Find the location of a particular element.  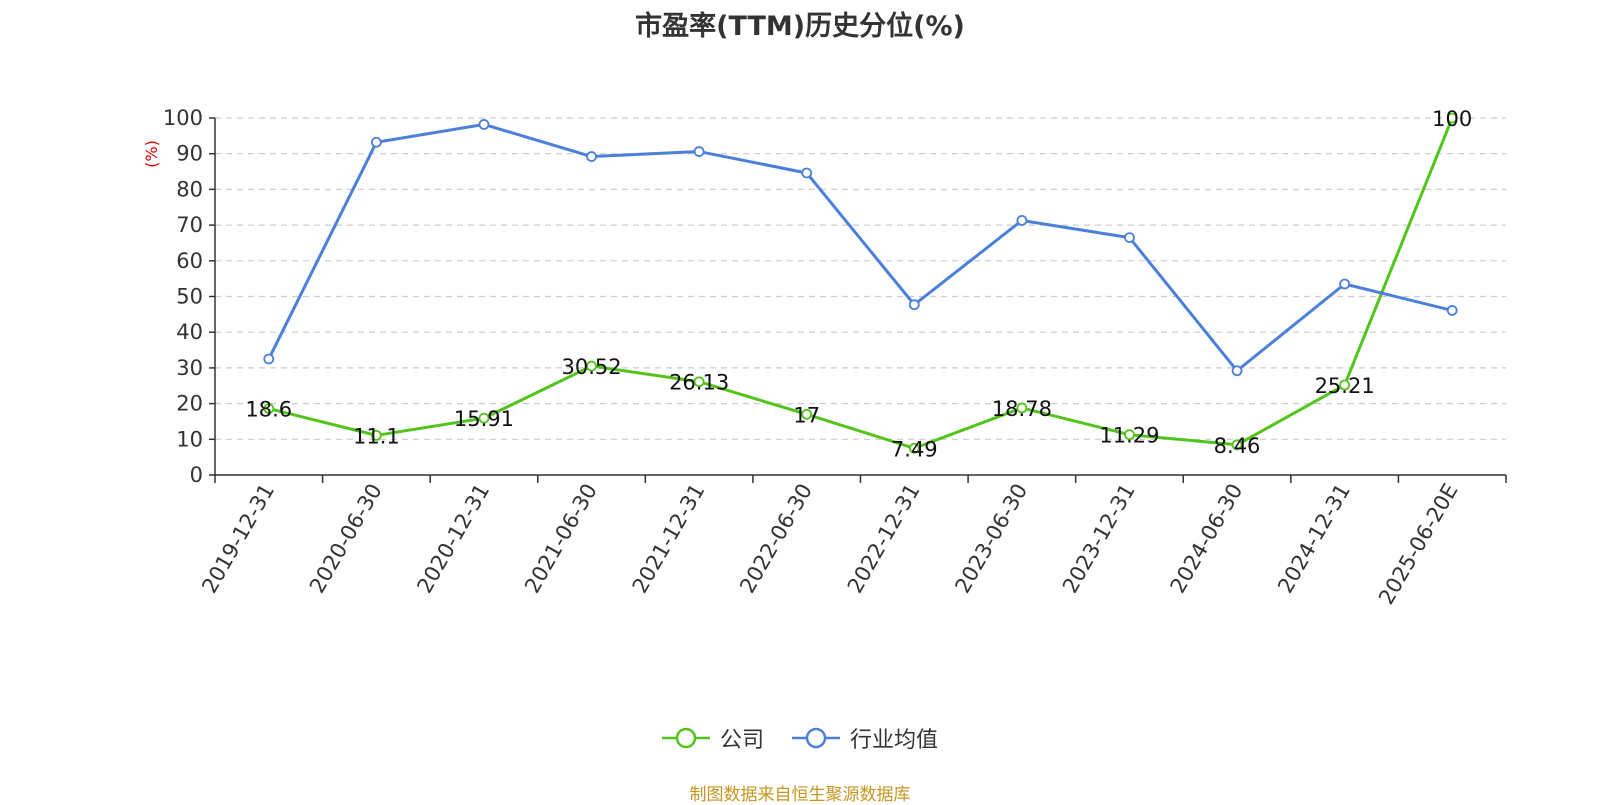

data-label: 26.13 is located at coordinates (699, 383).